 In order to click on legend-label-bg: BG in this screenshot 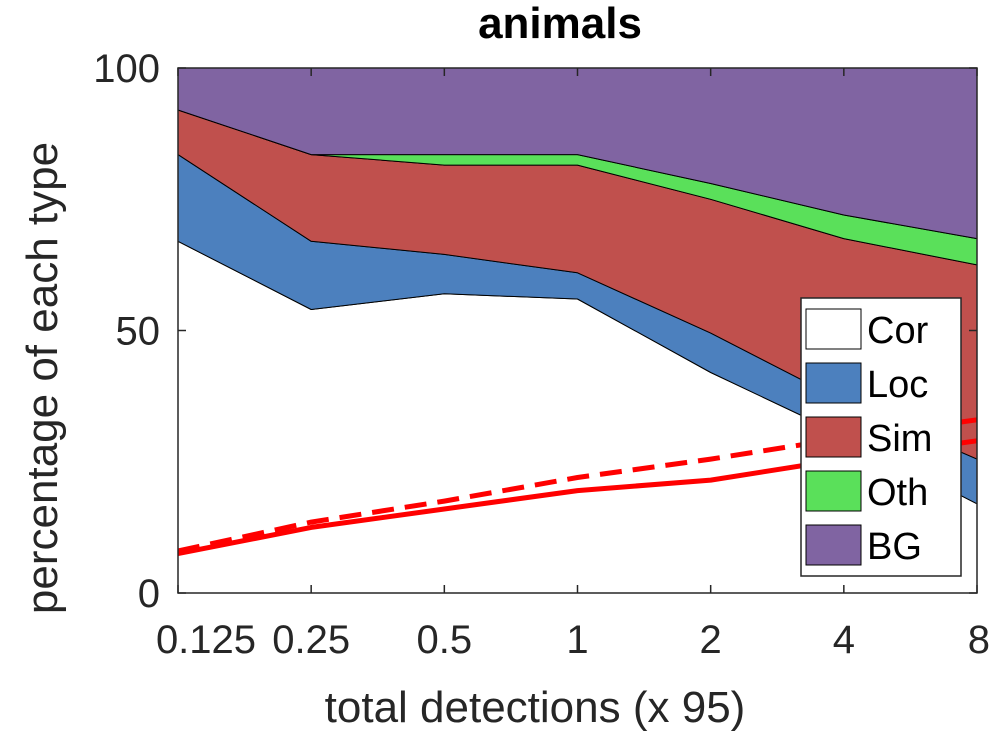, I will do `click(894, 547)`.